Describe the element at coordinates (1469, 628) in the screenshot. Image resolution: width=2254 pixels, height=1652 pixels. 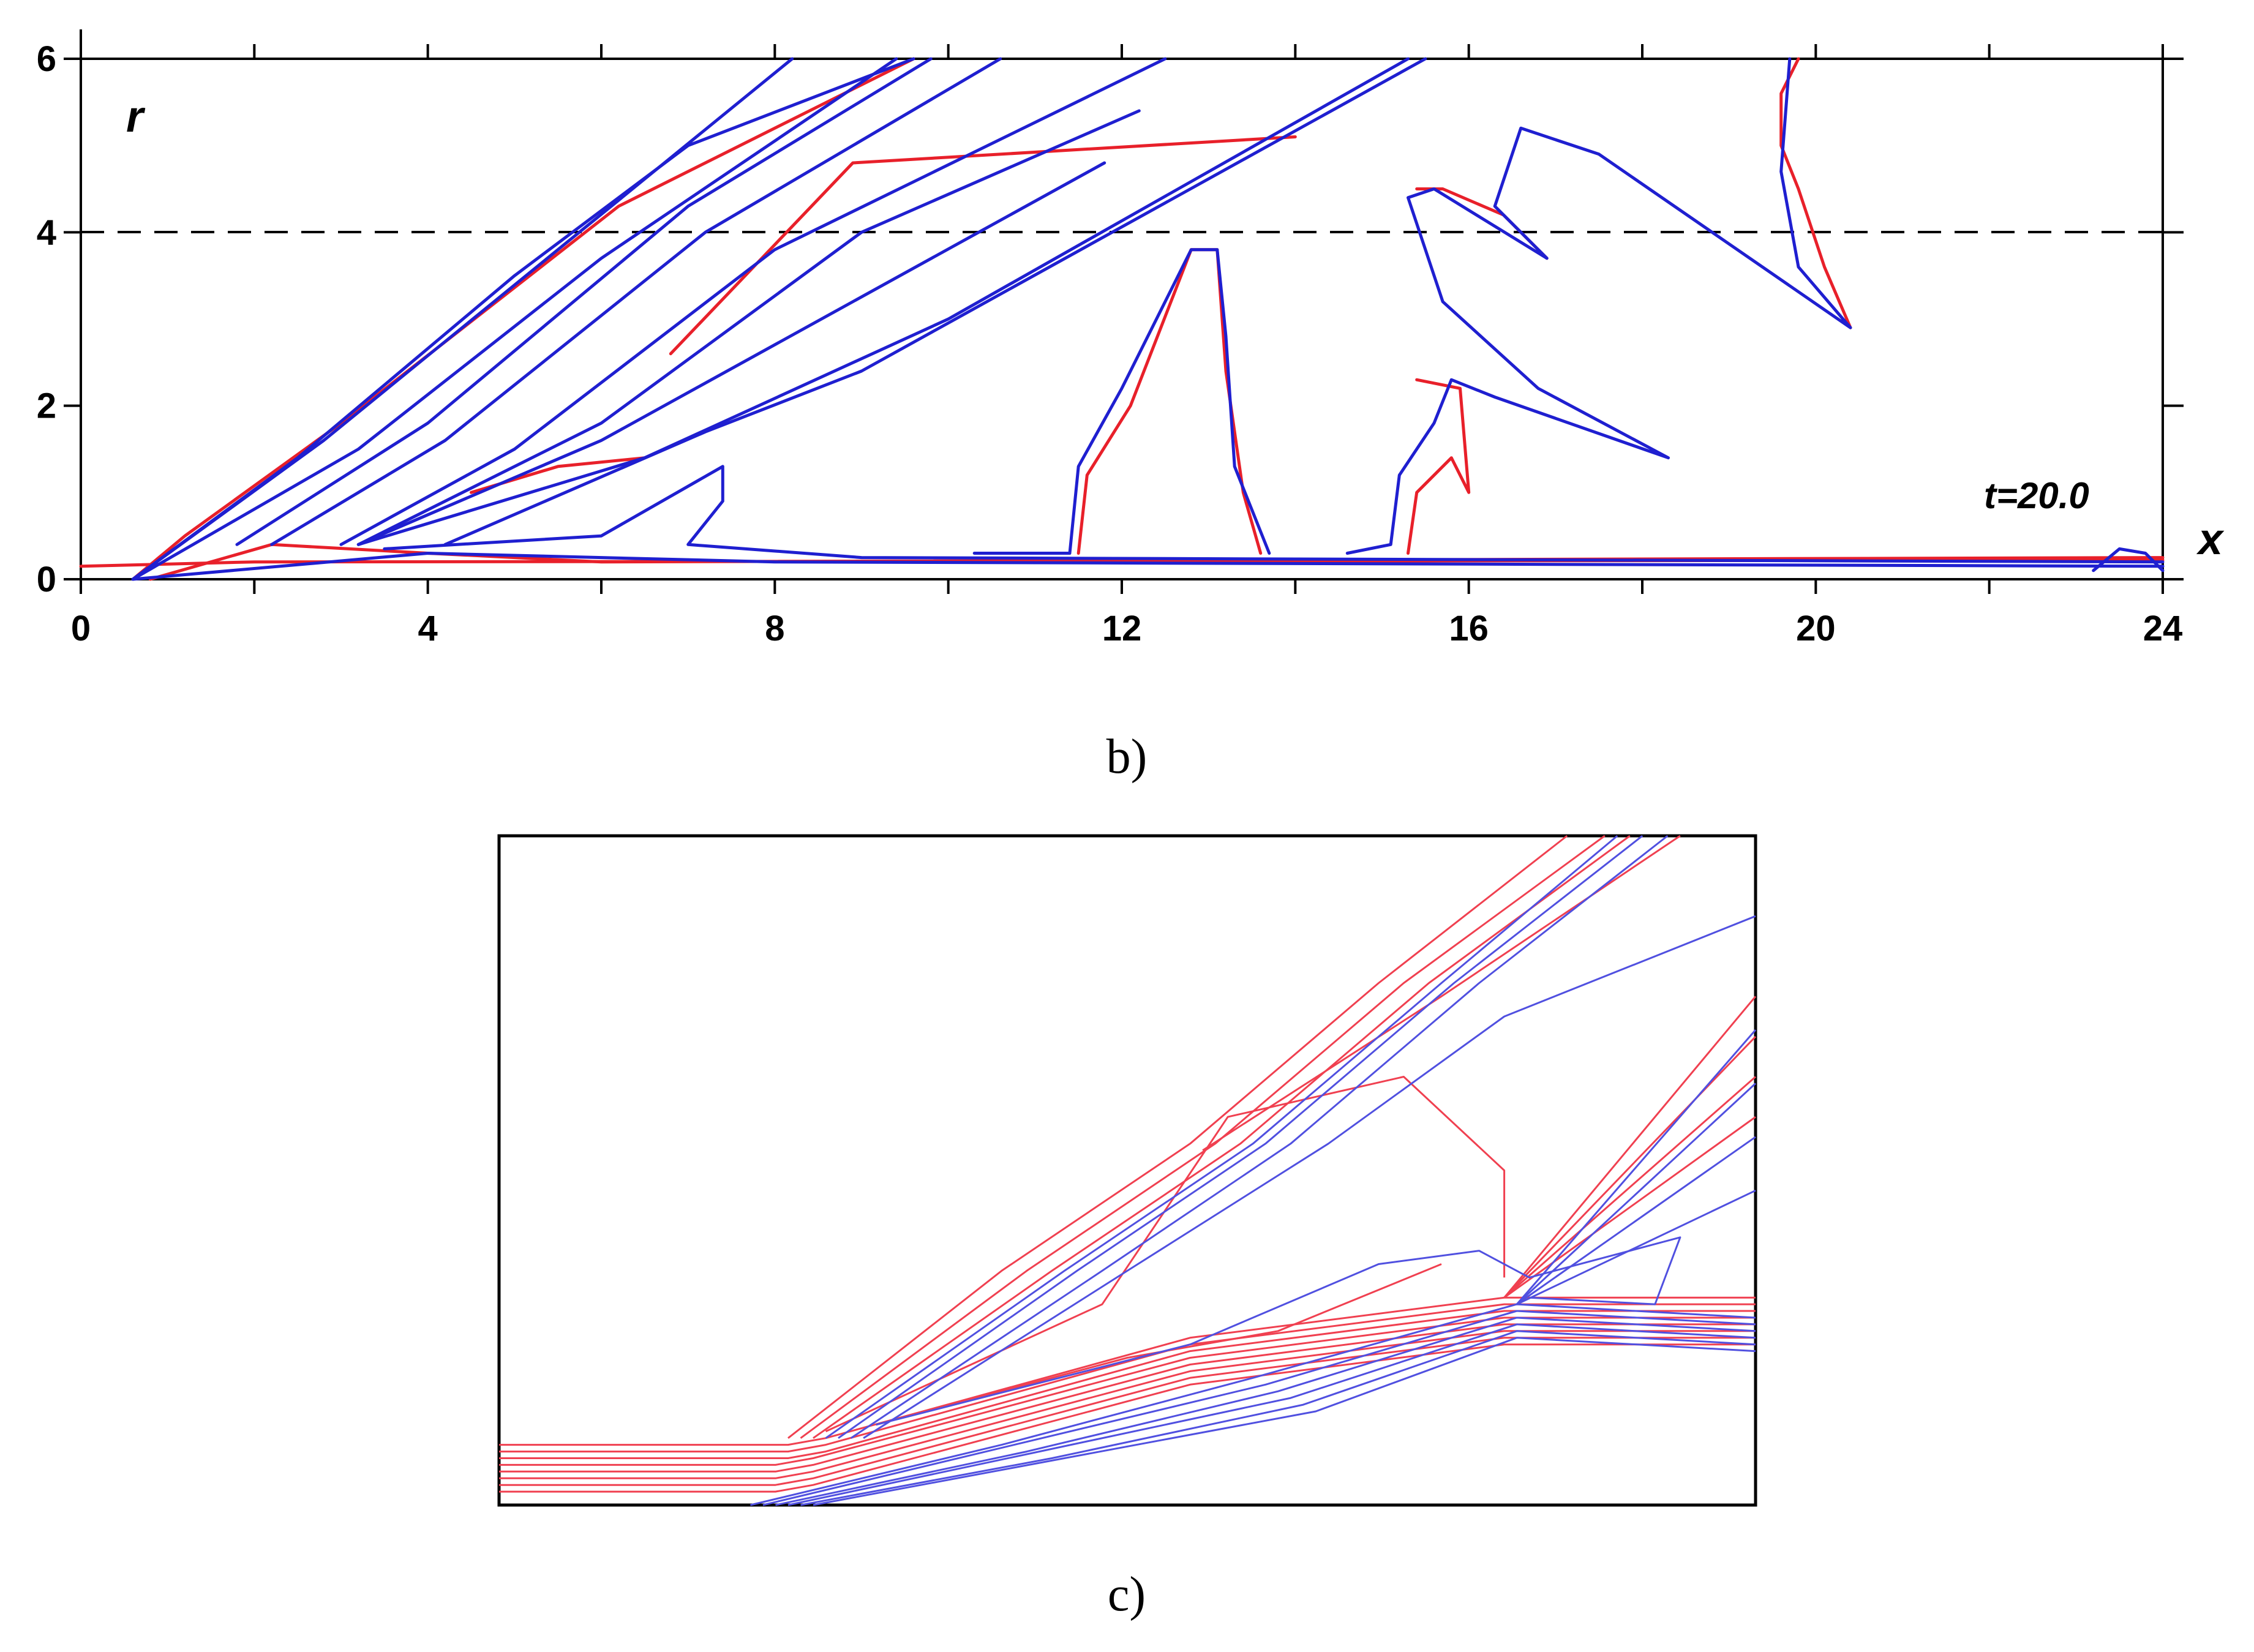
I see `x-tick-label: 16` at that location.